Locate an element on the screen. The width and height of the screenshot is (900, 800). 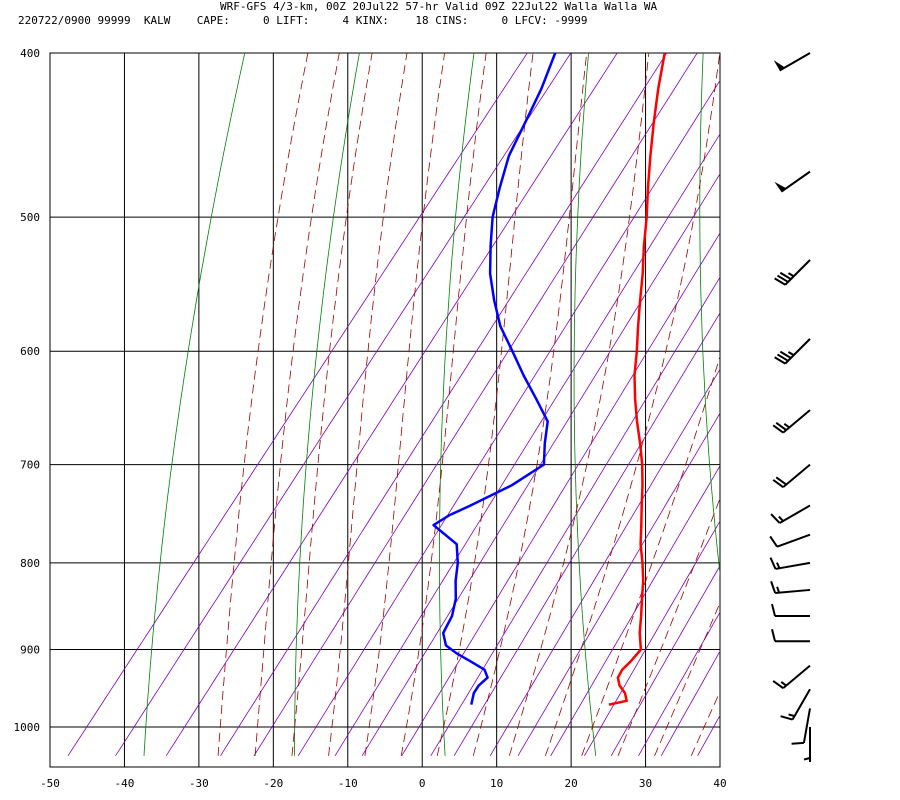
dewpoint-profile is located at coordinates (494, 379).